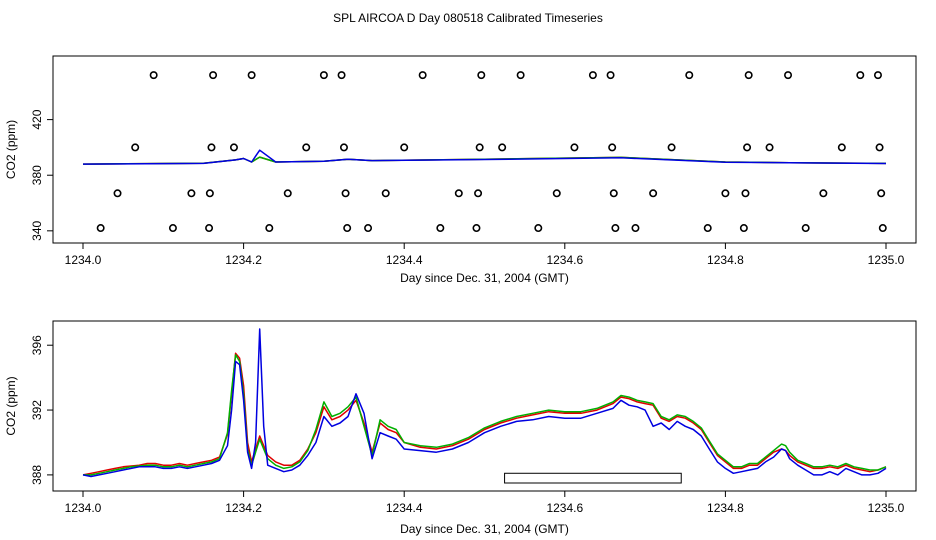  What do you see at coordinates (37, 475) in the screenshot?
I see `y-tick-label: 388` at bounding box center [37, 475].